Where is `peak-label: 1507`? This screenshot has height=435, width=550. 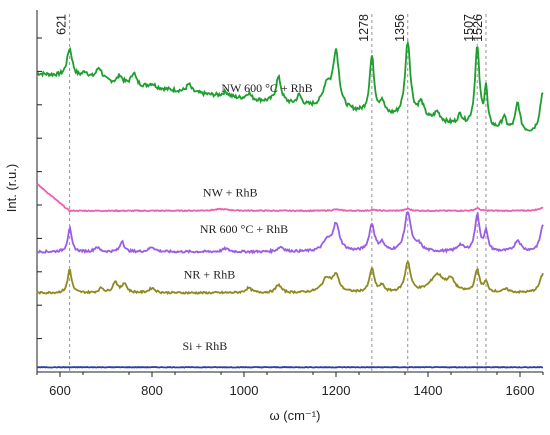
peak-label: 1507 is located at coordinates (469, 28).